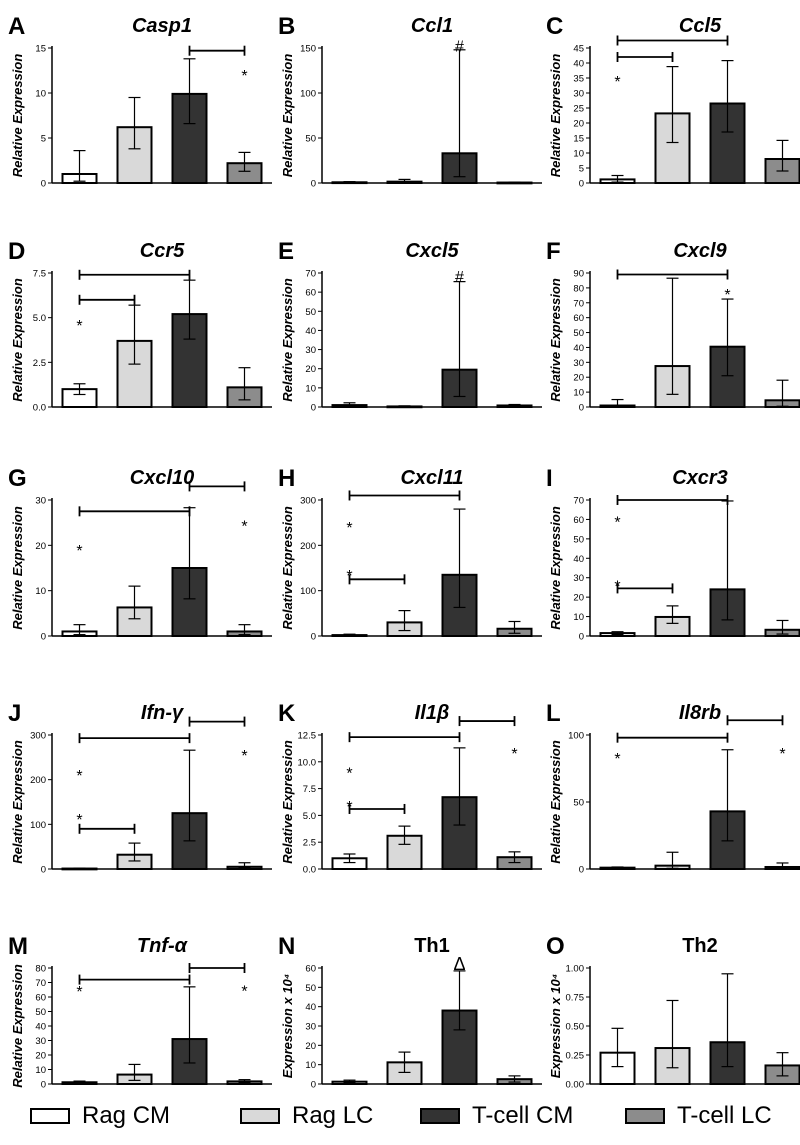 This screenshot has height=1145, width=800. Describe the element at coordinates (287, 568) in the screenshot. I see `y-axis-label-h: Relative Expression` at that location.